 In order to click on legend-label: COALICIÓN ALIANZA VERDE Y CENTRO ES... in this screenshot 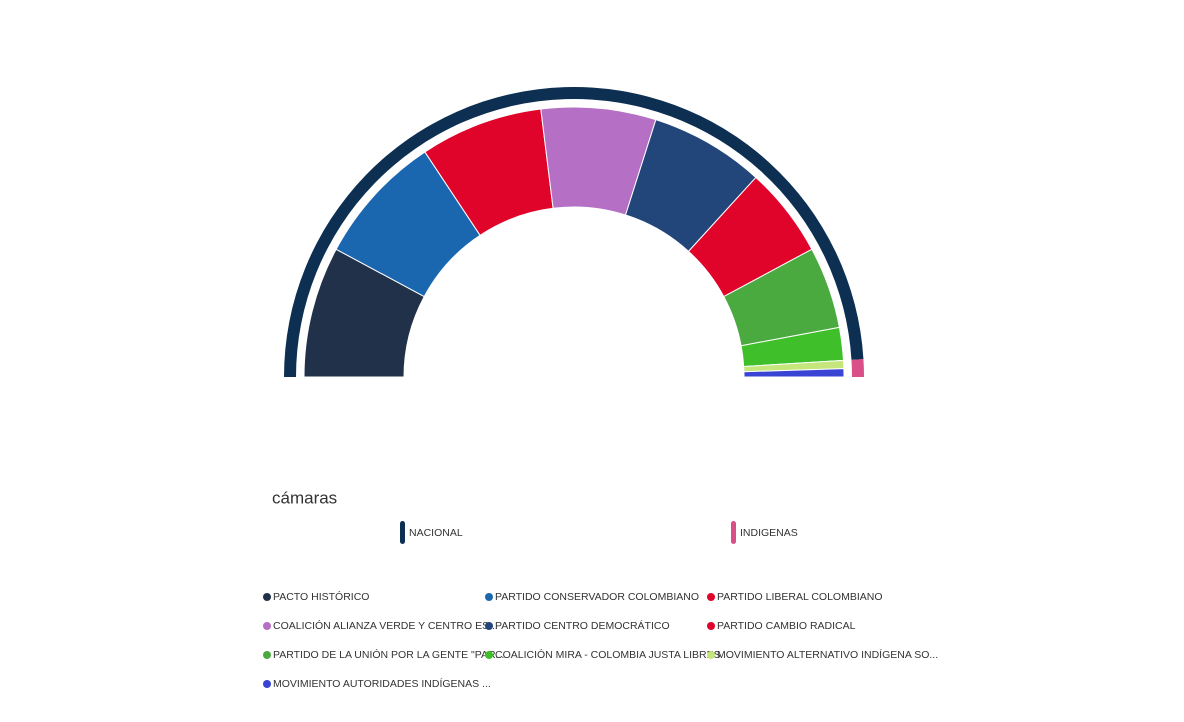, I will do `click(385, 625)`.